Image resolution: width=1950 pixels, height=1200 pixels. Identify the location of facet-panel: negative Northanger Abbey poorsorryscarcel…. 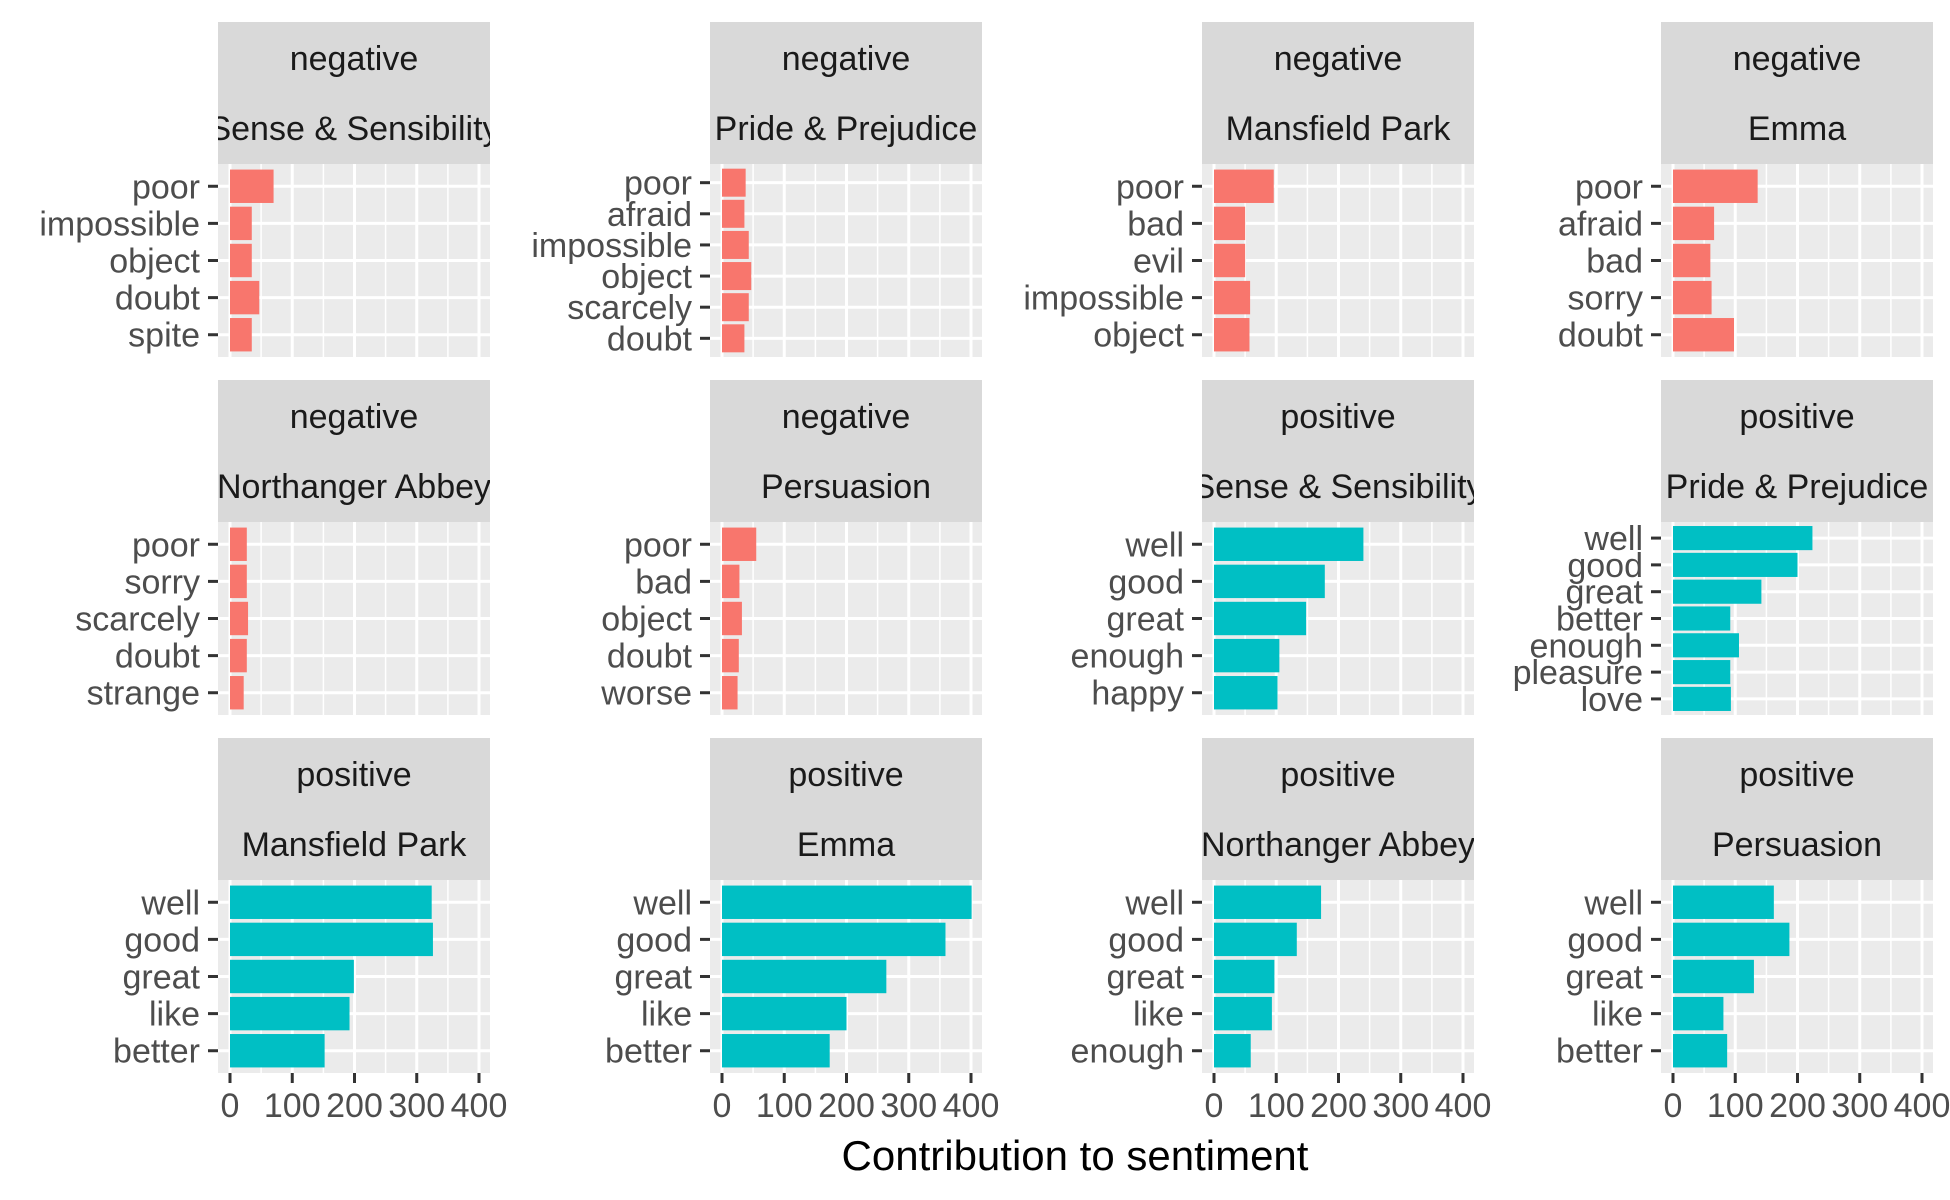
(282, 547).